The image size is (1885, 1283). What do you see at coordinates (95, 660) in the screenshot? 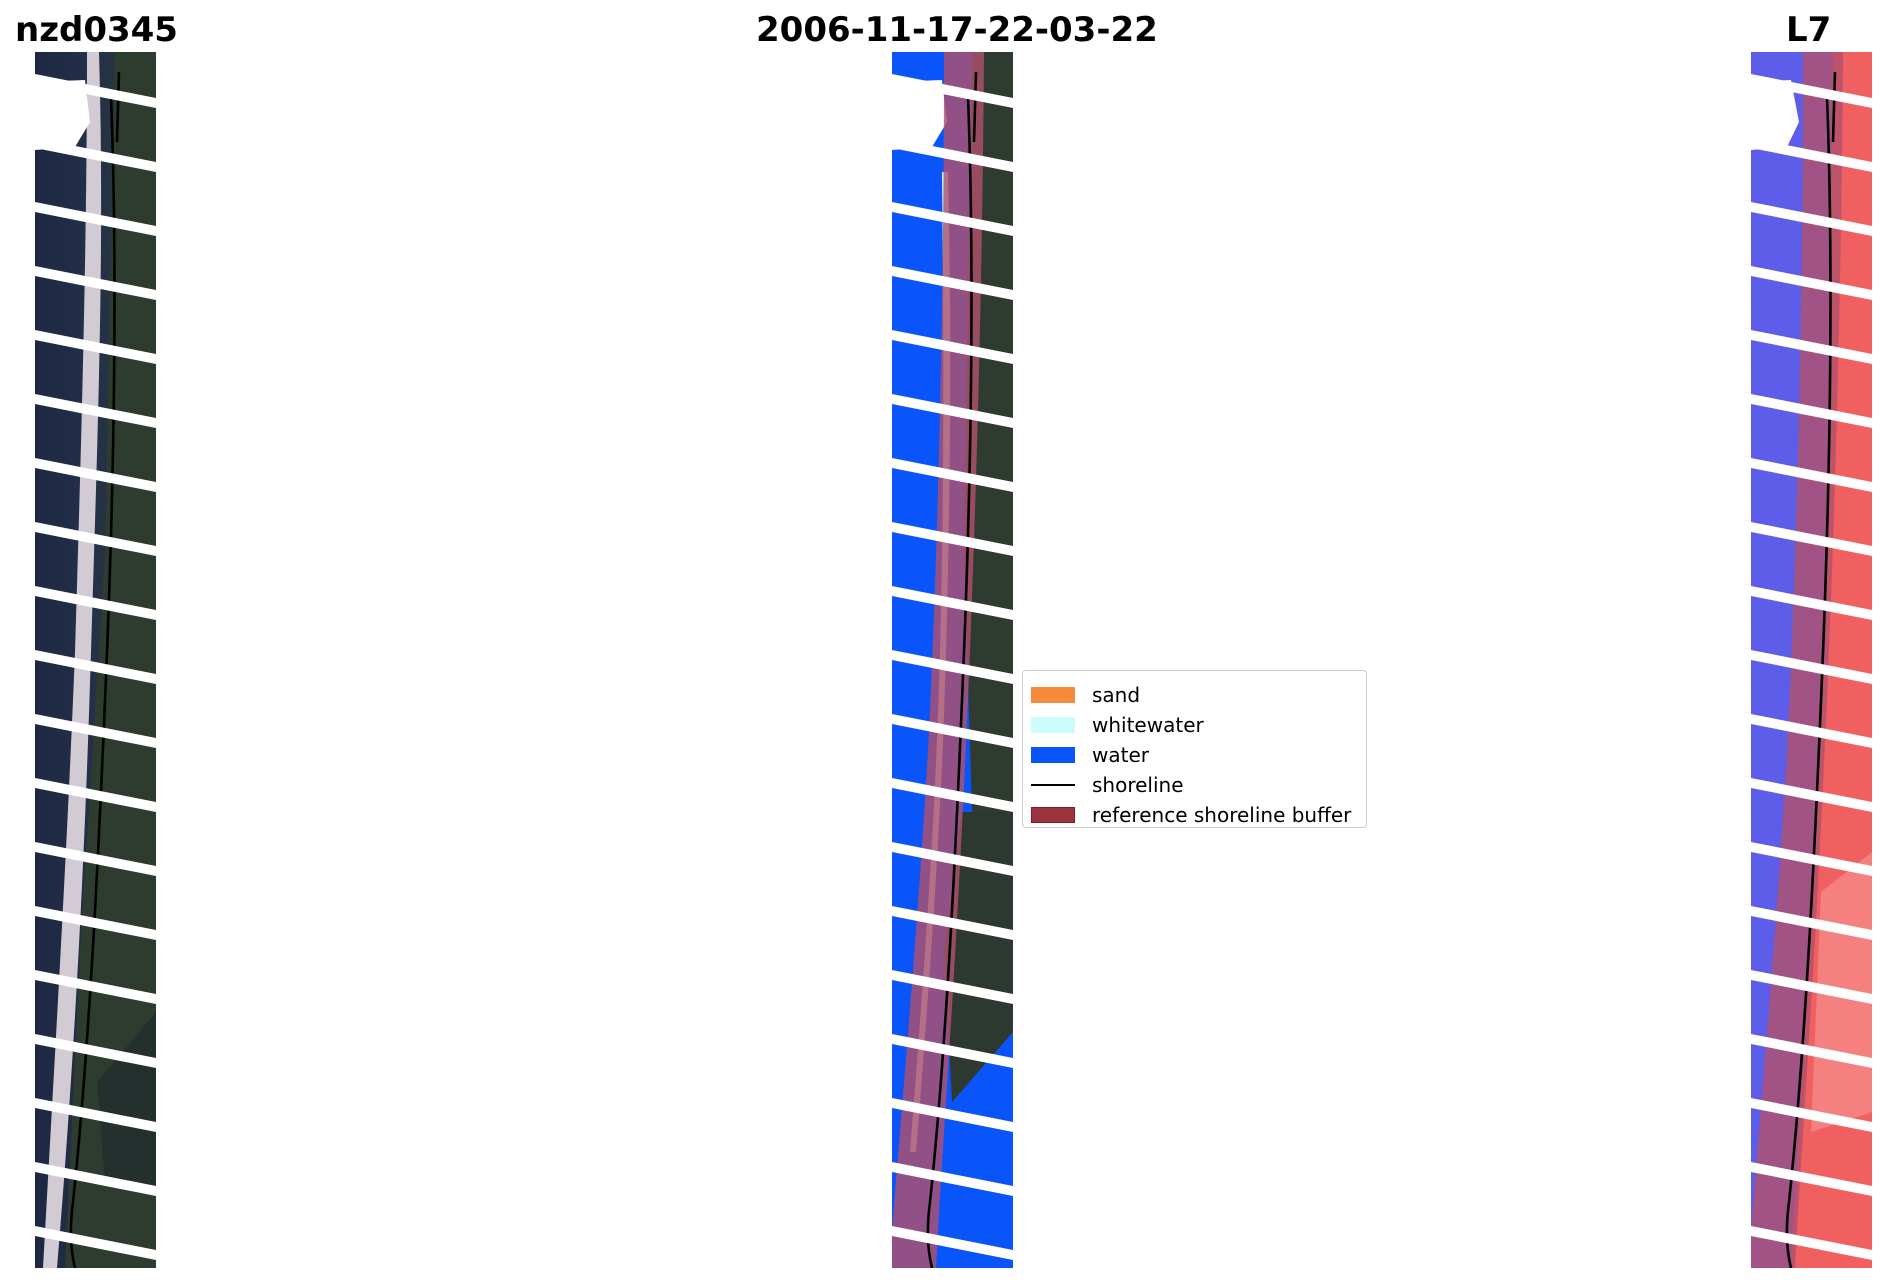
I see `rgb-image-panel` at bounding box center [95, 660].